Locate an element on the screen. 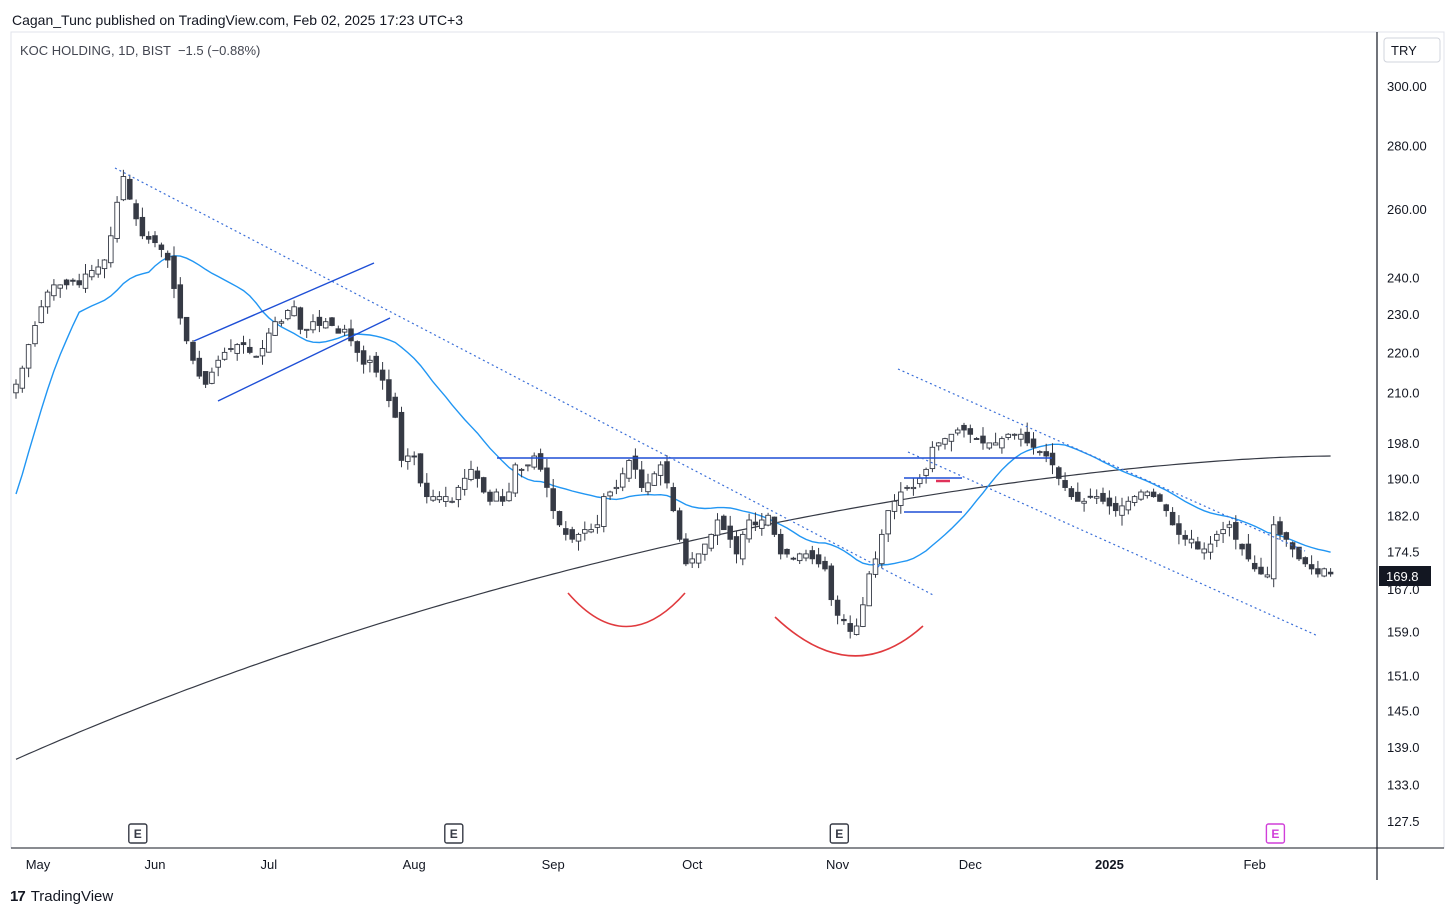 The image size is (1456, 920). symbol-legend: KOC HOLDING, 1D, BIST −1.5 (−0.88%) is located at coordinates (140, 50).